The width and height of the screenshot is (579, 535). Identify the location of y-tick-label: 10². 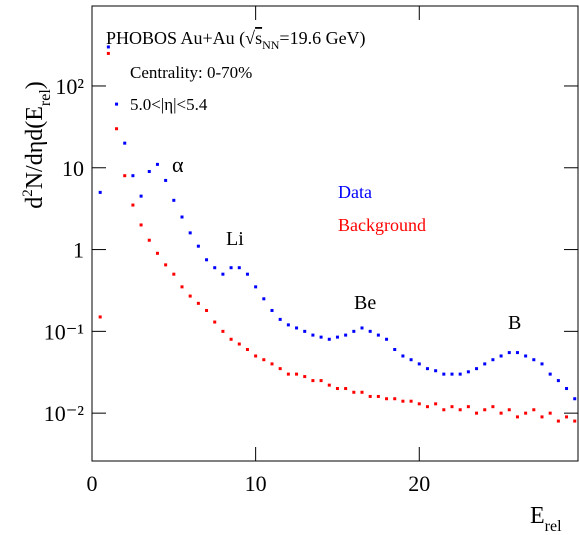
(69, 86).